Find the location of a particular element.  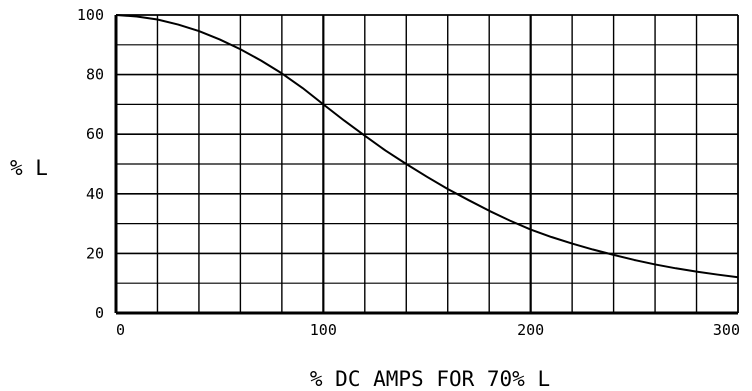

y-tick-label: 20 is located at coordinates (95, 253).